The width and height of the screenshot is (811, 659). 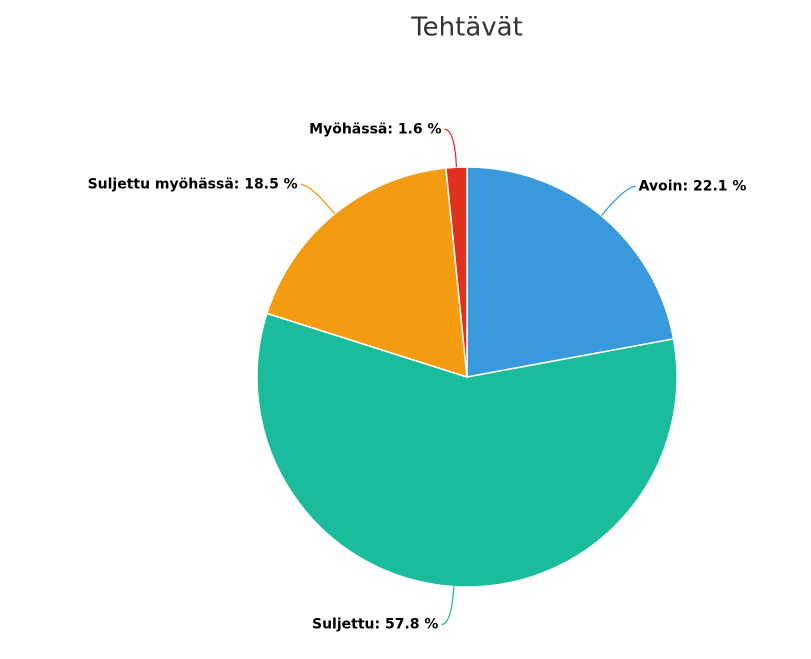 I want to click on chart-title: Tehtävät, so click(x=466, y=28).